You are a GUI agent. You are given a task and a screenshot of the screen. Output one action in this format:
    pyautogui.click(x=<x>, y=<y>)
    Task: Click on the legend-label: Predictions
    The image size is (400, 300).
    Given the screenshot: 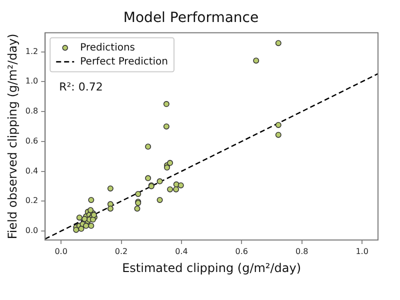 What is the action you would take?
    pyautogui.click(x=108, y=48)
    